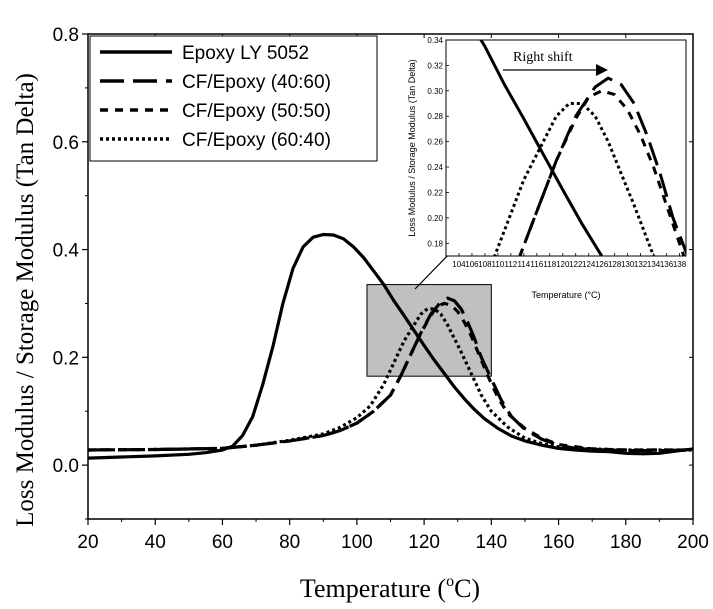 Image resolution: width=713 pixels, height=609 pixels. I want to click on inset-y-tick-label: 0.34, so click(435, 40).